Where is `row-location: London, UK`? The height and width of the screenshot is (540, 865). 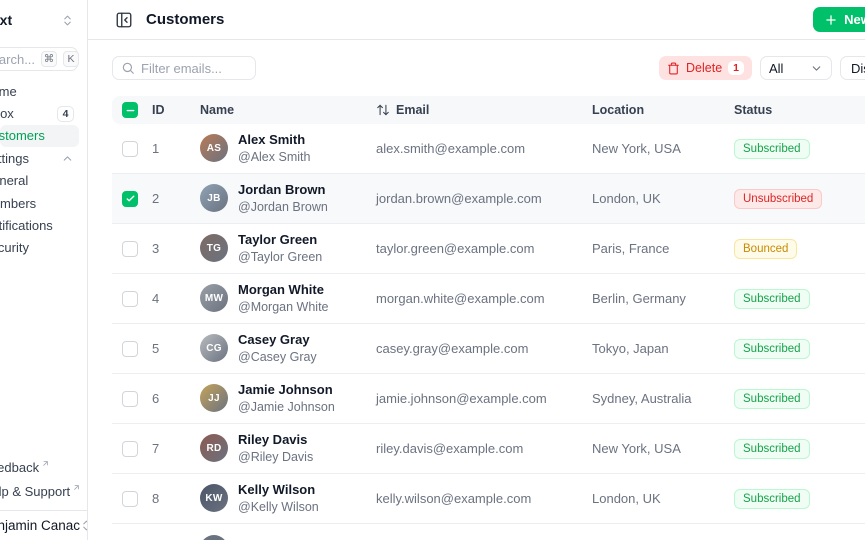
row-location: London, UK is located at coordinates (626, 198).